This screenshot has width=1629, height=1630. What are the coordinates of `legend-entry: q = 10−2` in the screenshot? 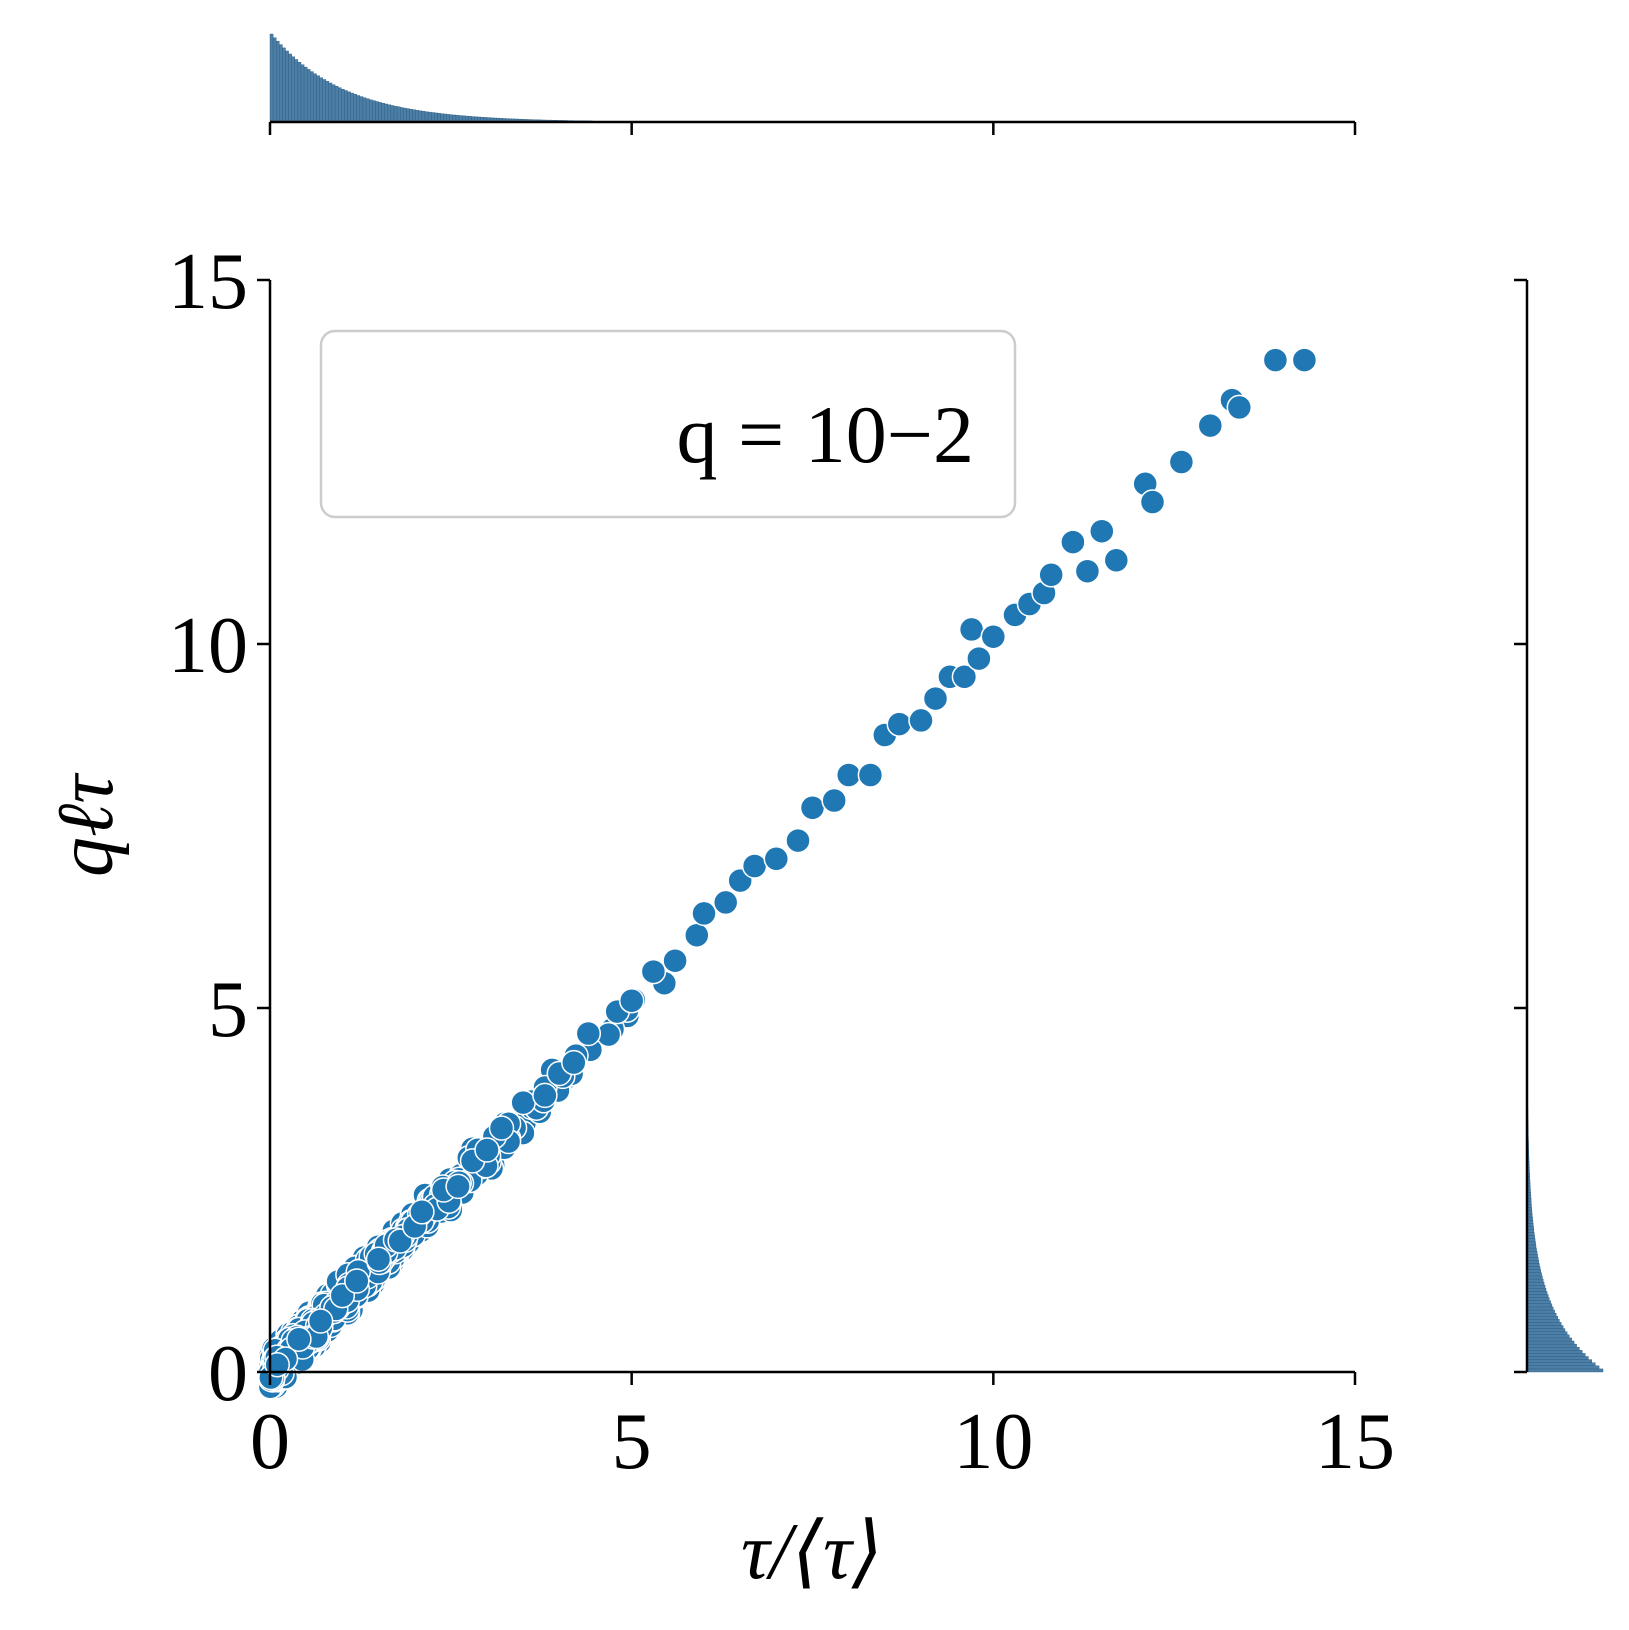 It's located at (826, 434).